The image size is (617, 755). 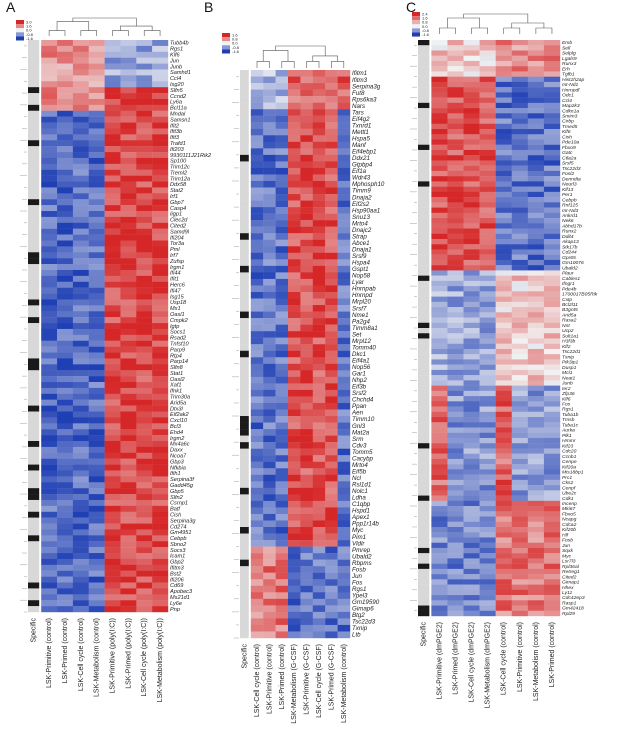 I want to click on gene-label: Prc1, so click(x=567, y=478).